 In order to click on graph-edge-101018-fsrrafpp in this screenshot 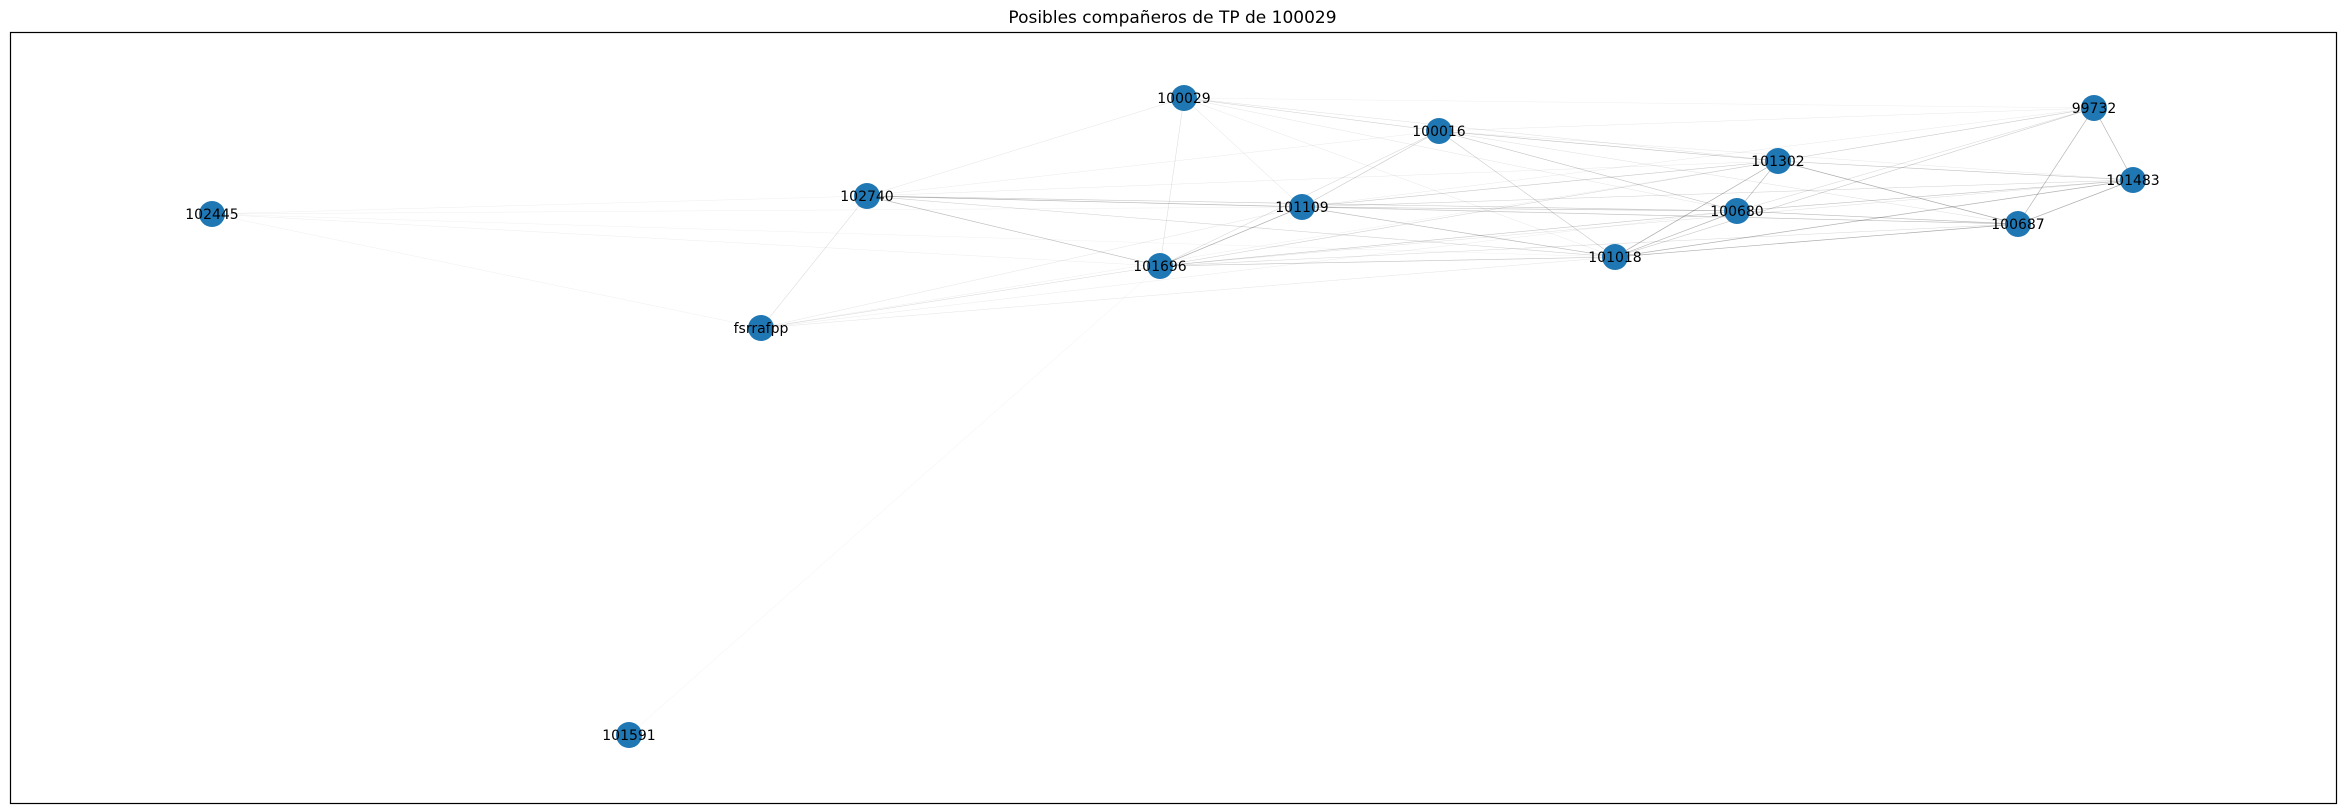, I will do `click(1188, 292)`.